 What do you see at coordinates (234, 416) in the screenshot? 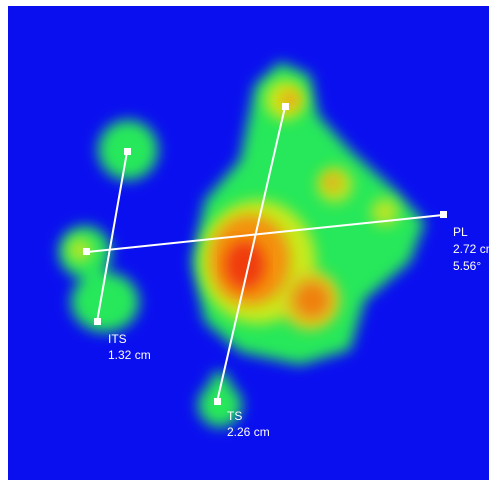
I see `measure-label: TS` at bounding box center [234, 416].